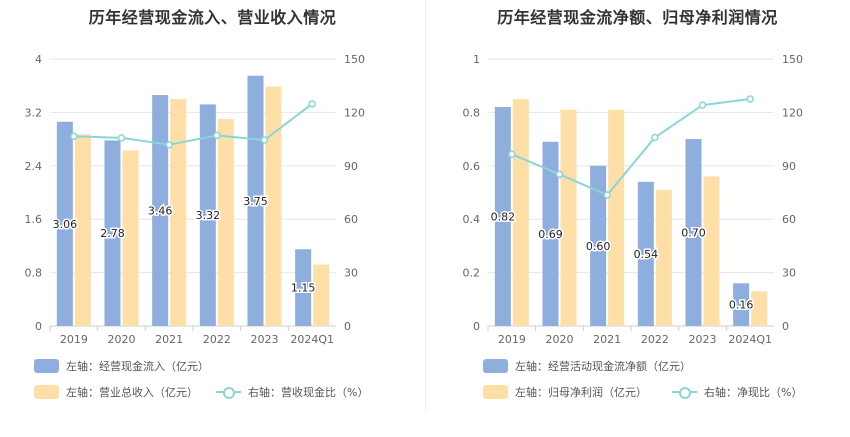 The width and height of the screenshot is (850, 437). Describe the element at coordinates (581, 392) in the screenshot. I see `legend-label: 左轴：归母净利润（亿元）` at that location.